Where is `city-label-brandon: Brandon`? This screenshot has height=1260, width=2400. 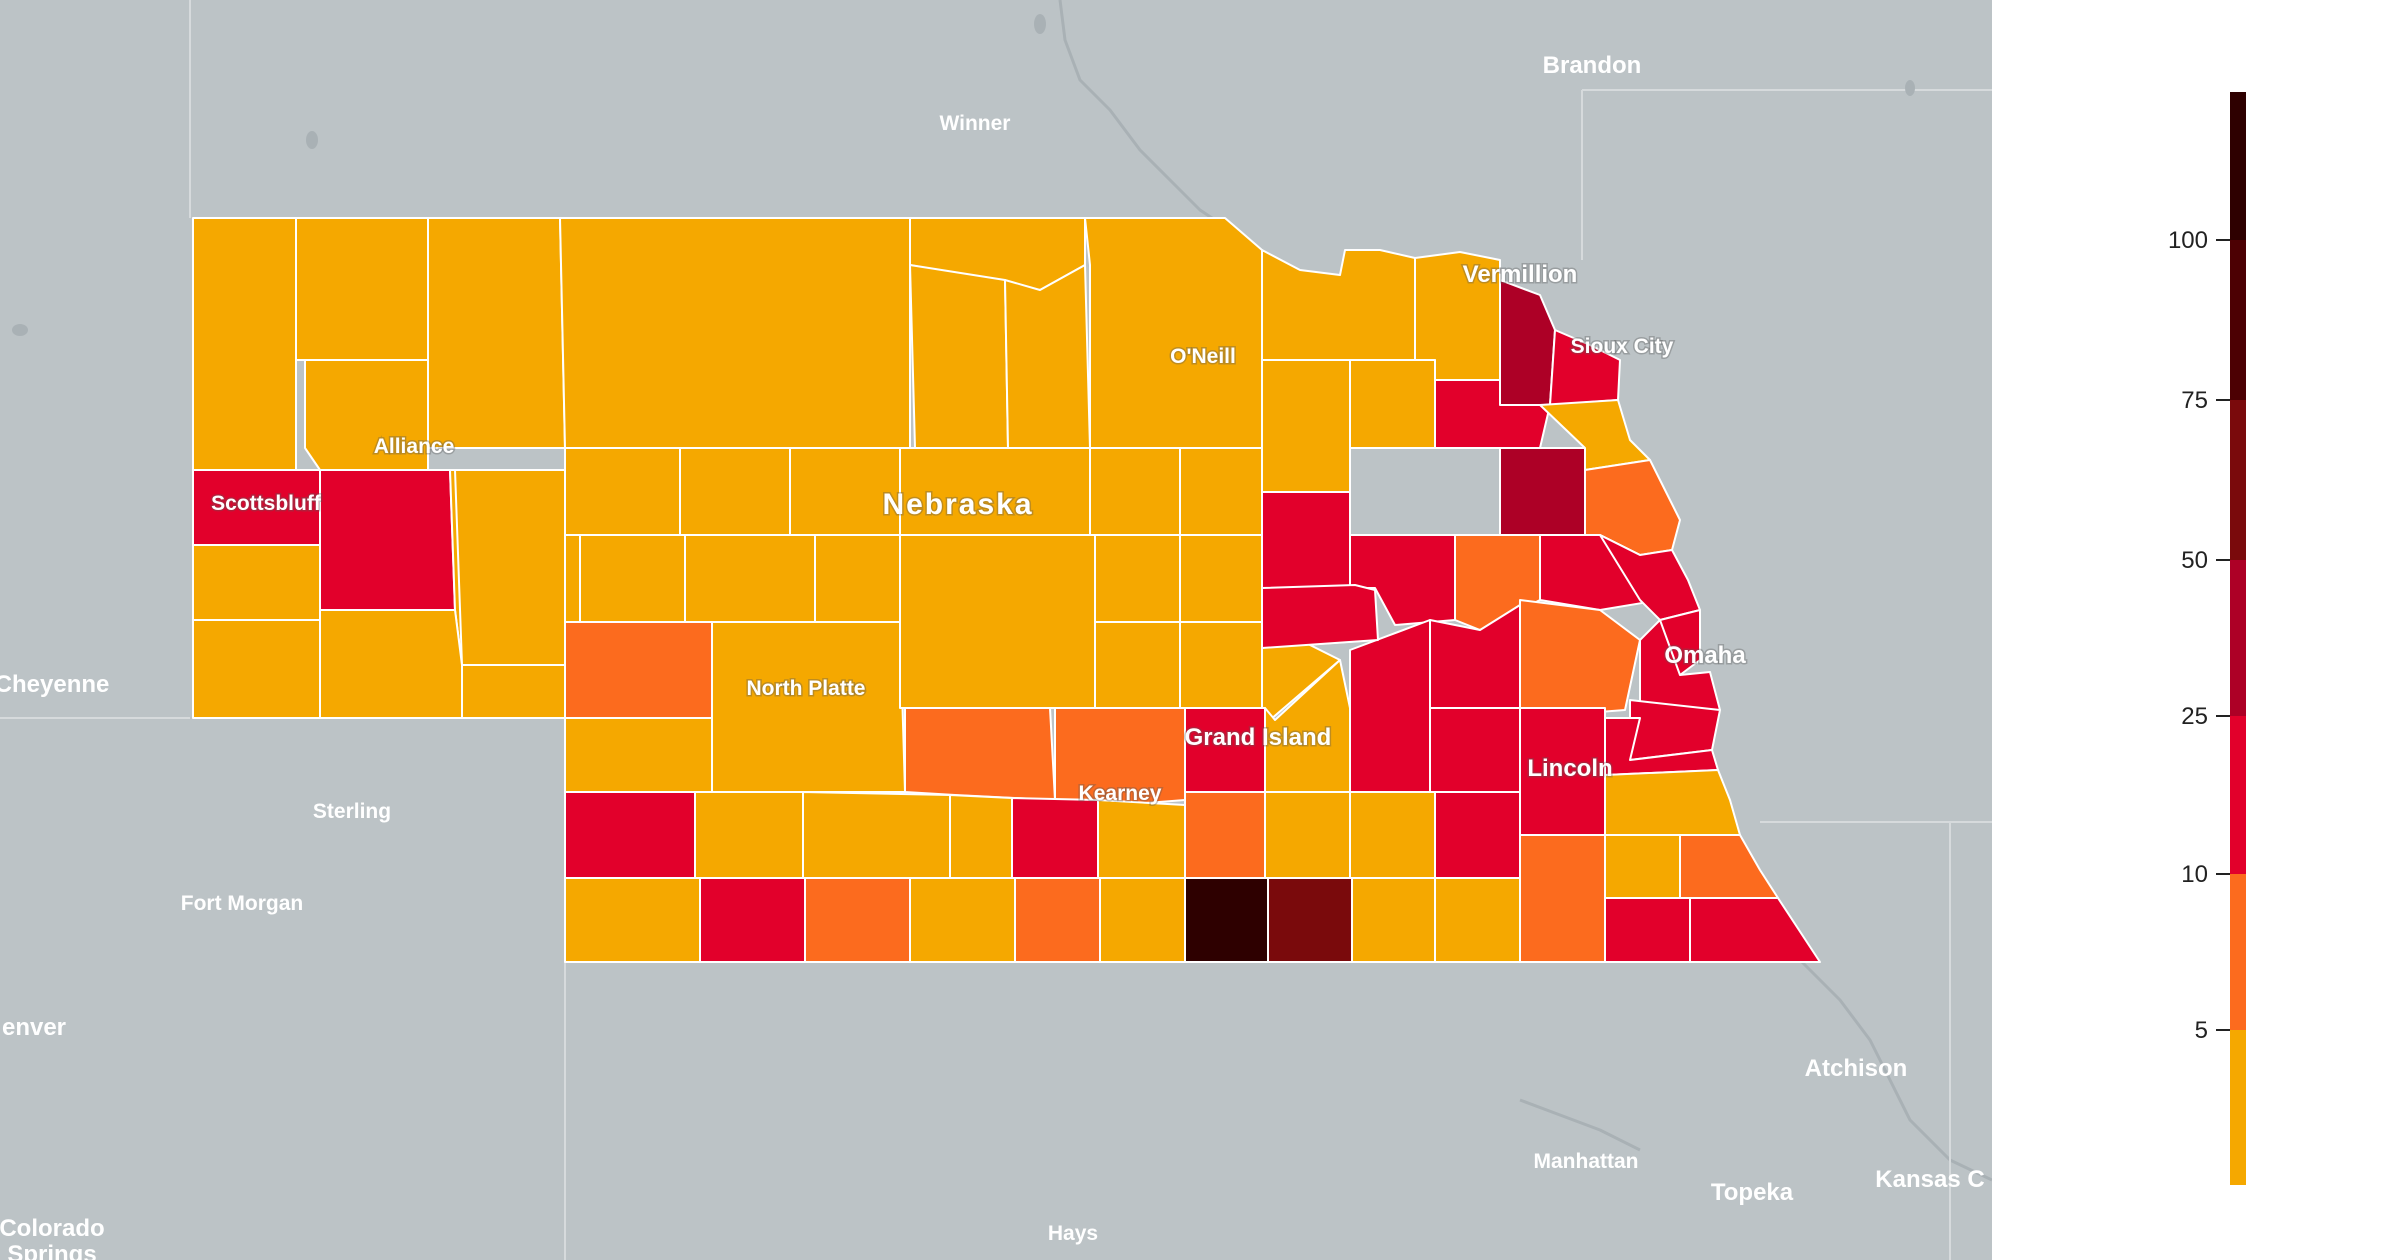 city-label-brandon: Brandon is located at coordinates (1592, 65).